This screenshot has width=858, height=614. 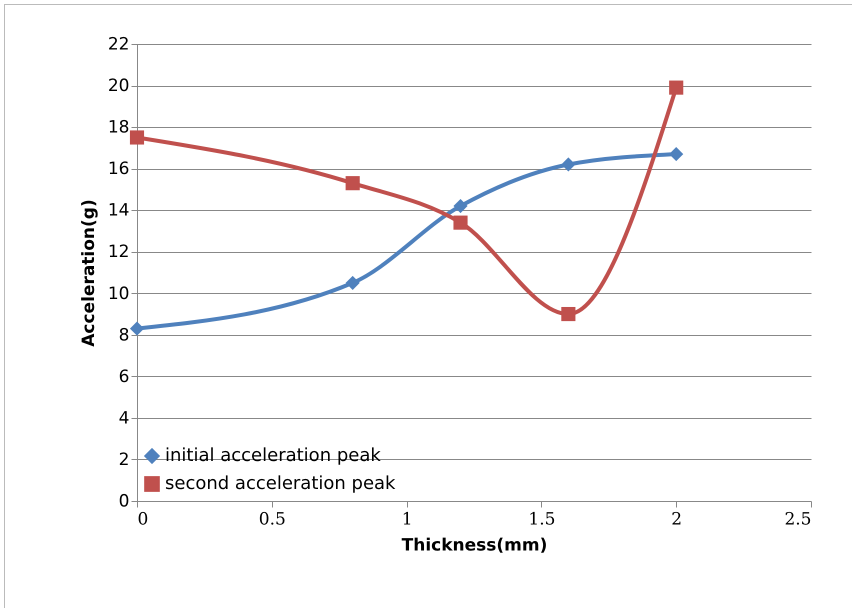 What do you see at coordinates (124, 376) in the screenshot?
I see `y-tick-label: 6` at bounding box center [124, 376].